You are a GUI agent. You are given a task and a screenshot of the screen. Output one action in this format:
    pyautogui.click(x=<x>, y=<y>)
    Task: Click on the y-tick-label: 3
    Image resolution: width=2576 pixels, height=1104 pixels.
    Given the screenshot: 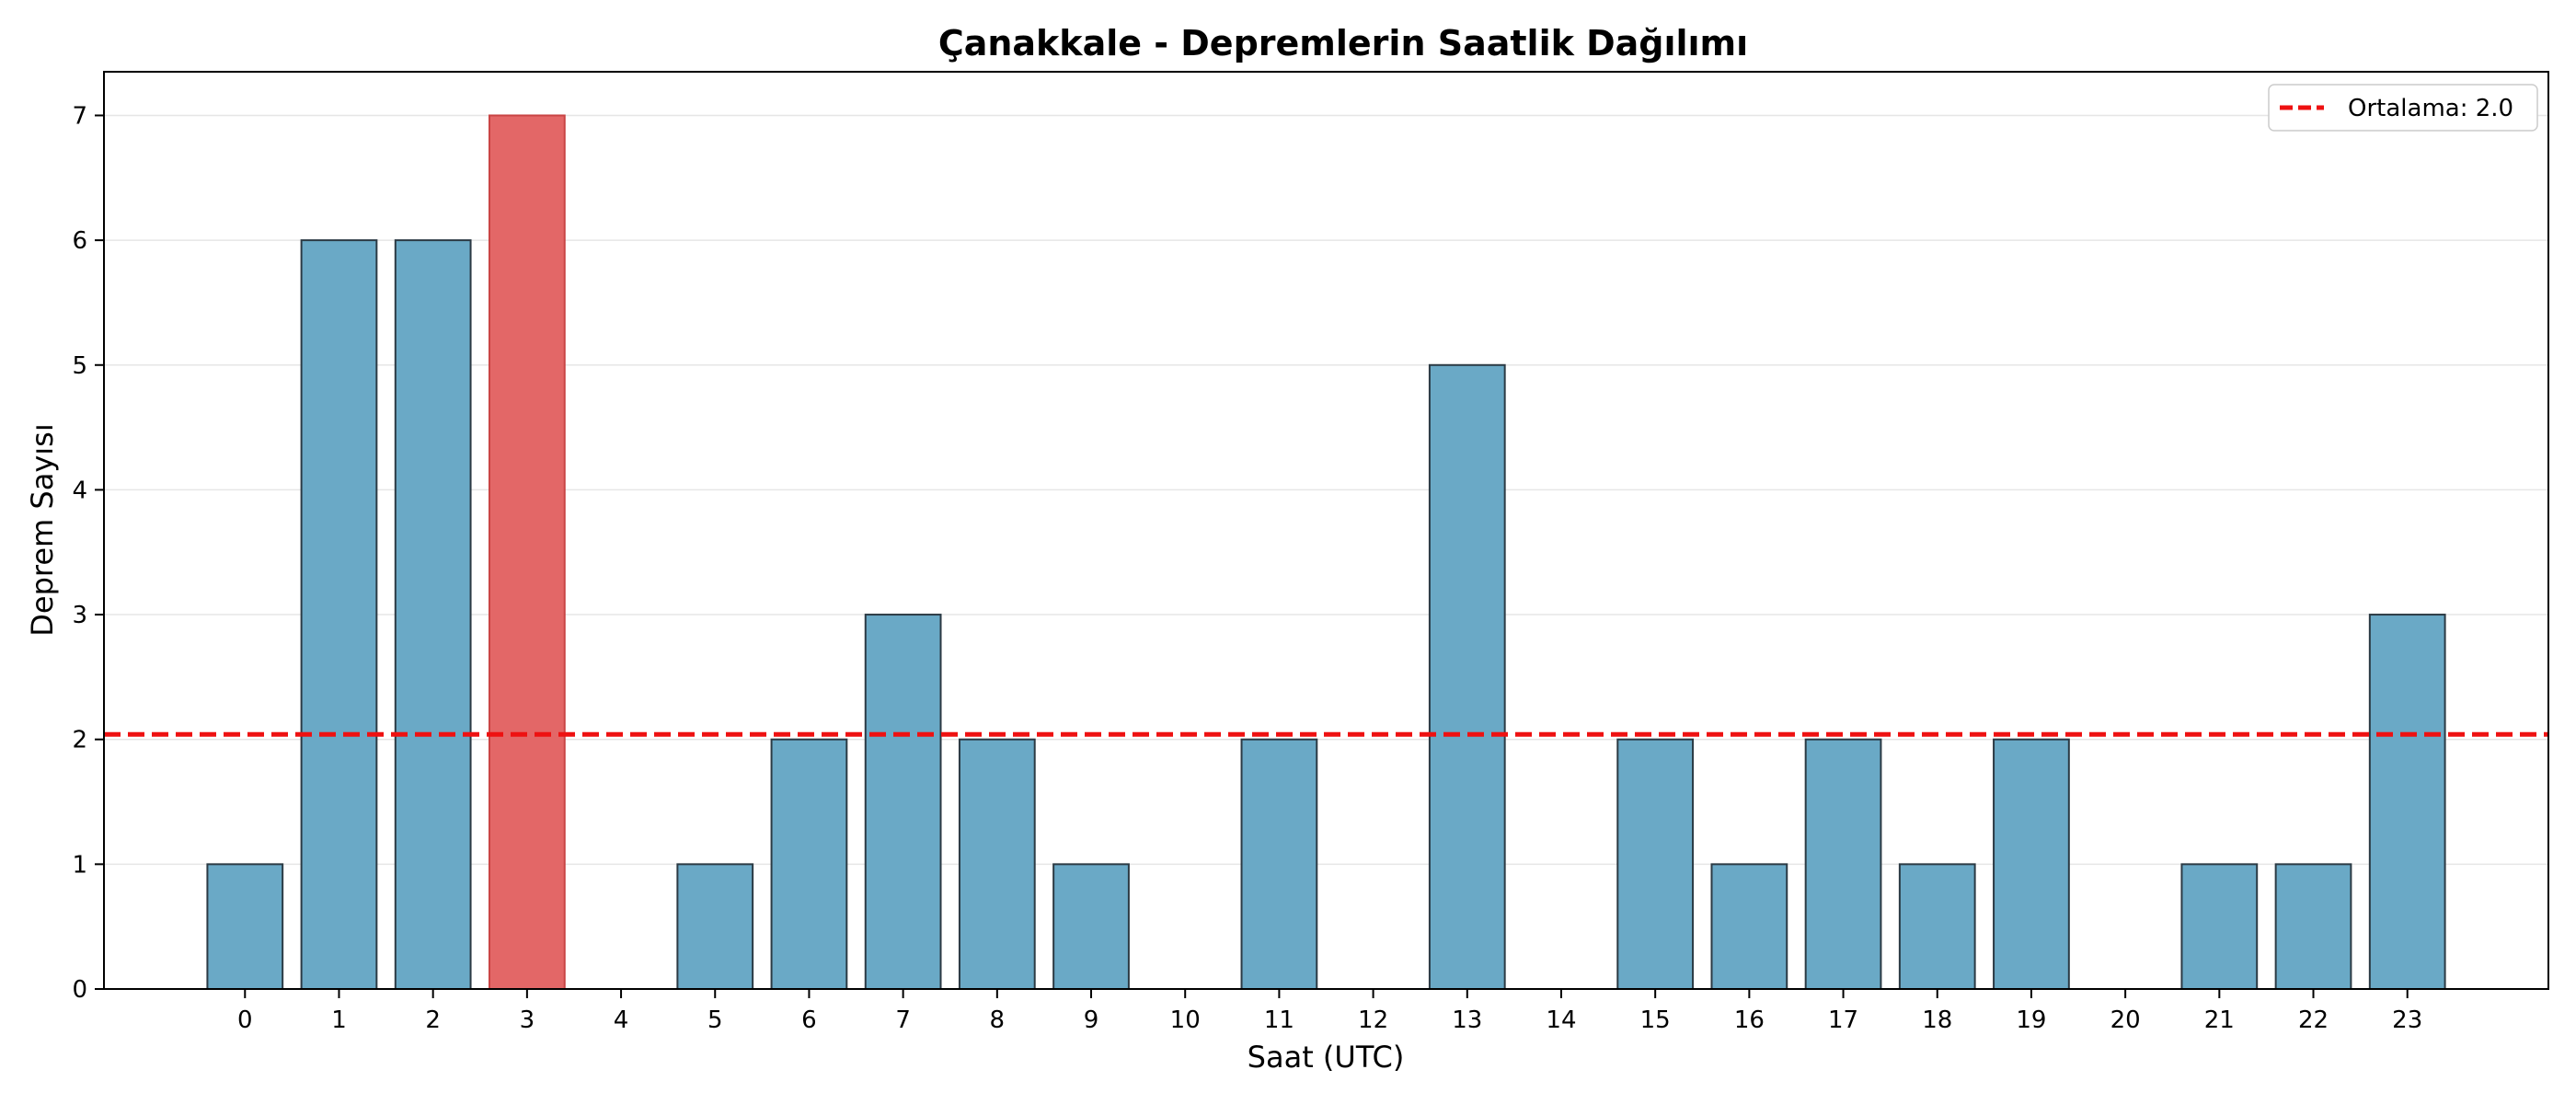 What is the action you would take?
    pyautogui.click(x=79, y=615)
    